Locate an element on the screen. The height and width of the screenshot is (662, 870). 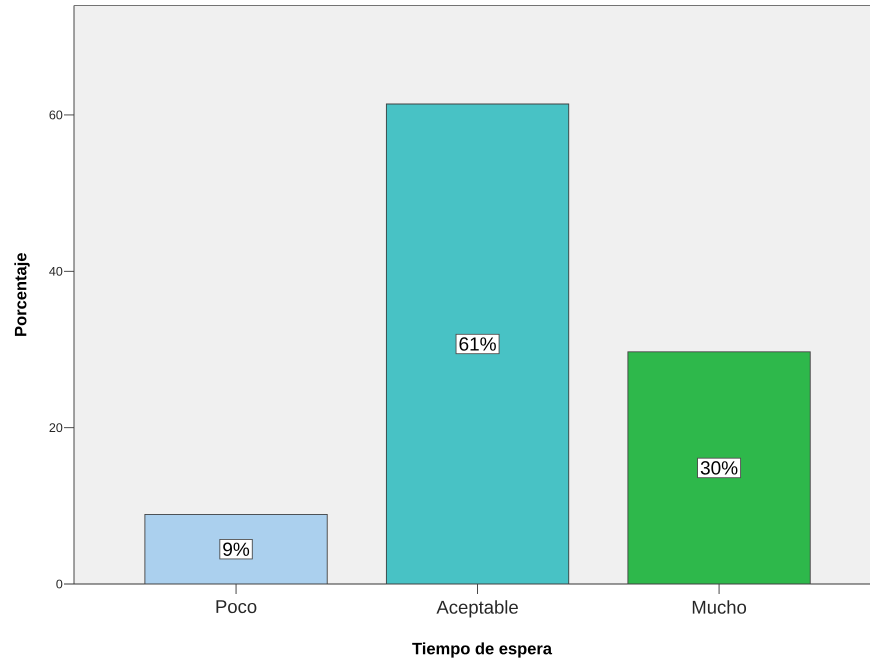
x-tick-label: Mucho is located at coordinates (719, 607).